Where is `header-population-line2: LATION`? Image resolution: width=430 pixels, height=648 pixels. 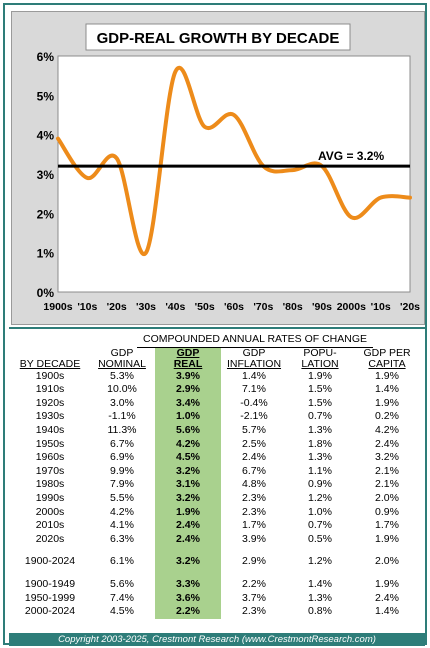 header-population-line2: LATION is located at coordinates (320, 363).